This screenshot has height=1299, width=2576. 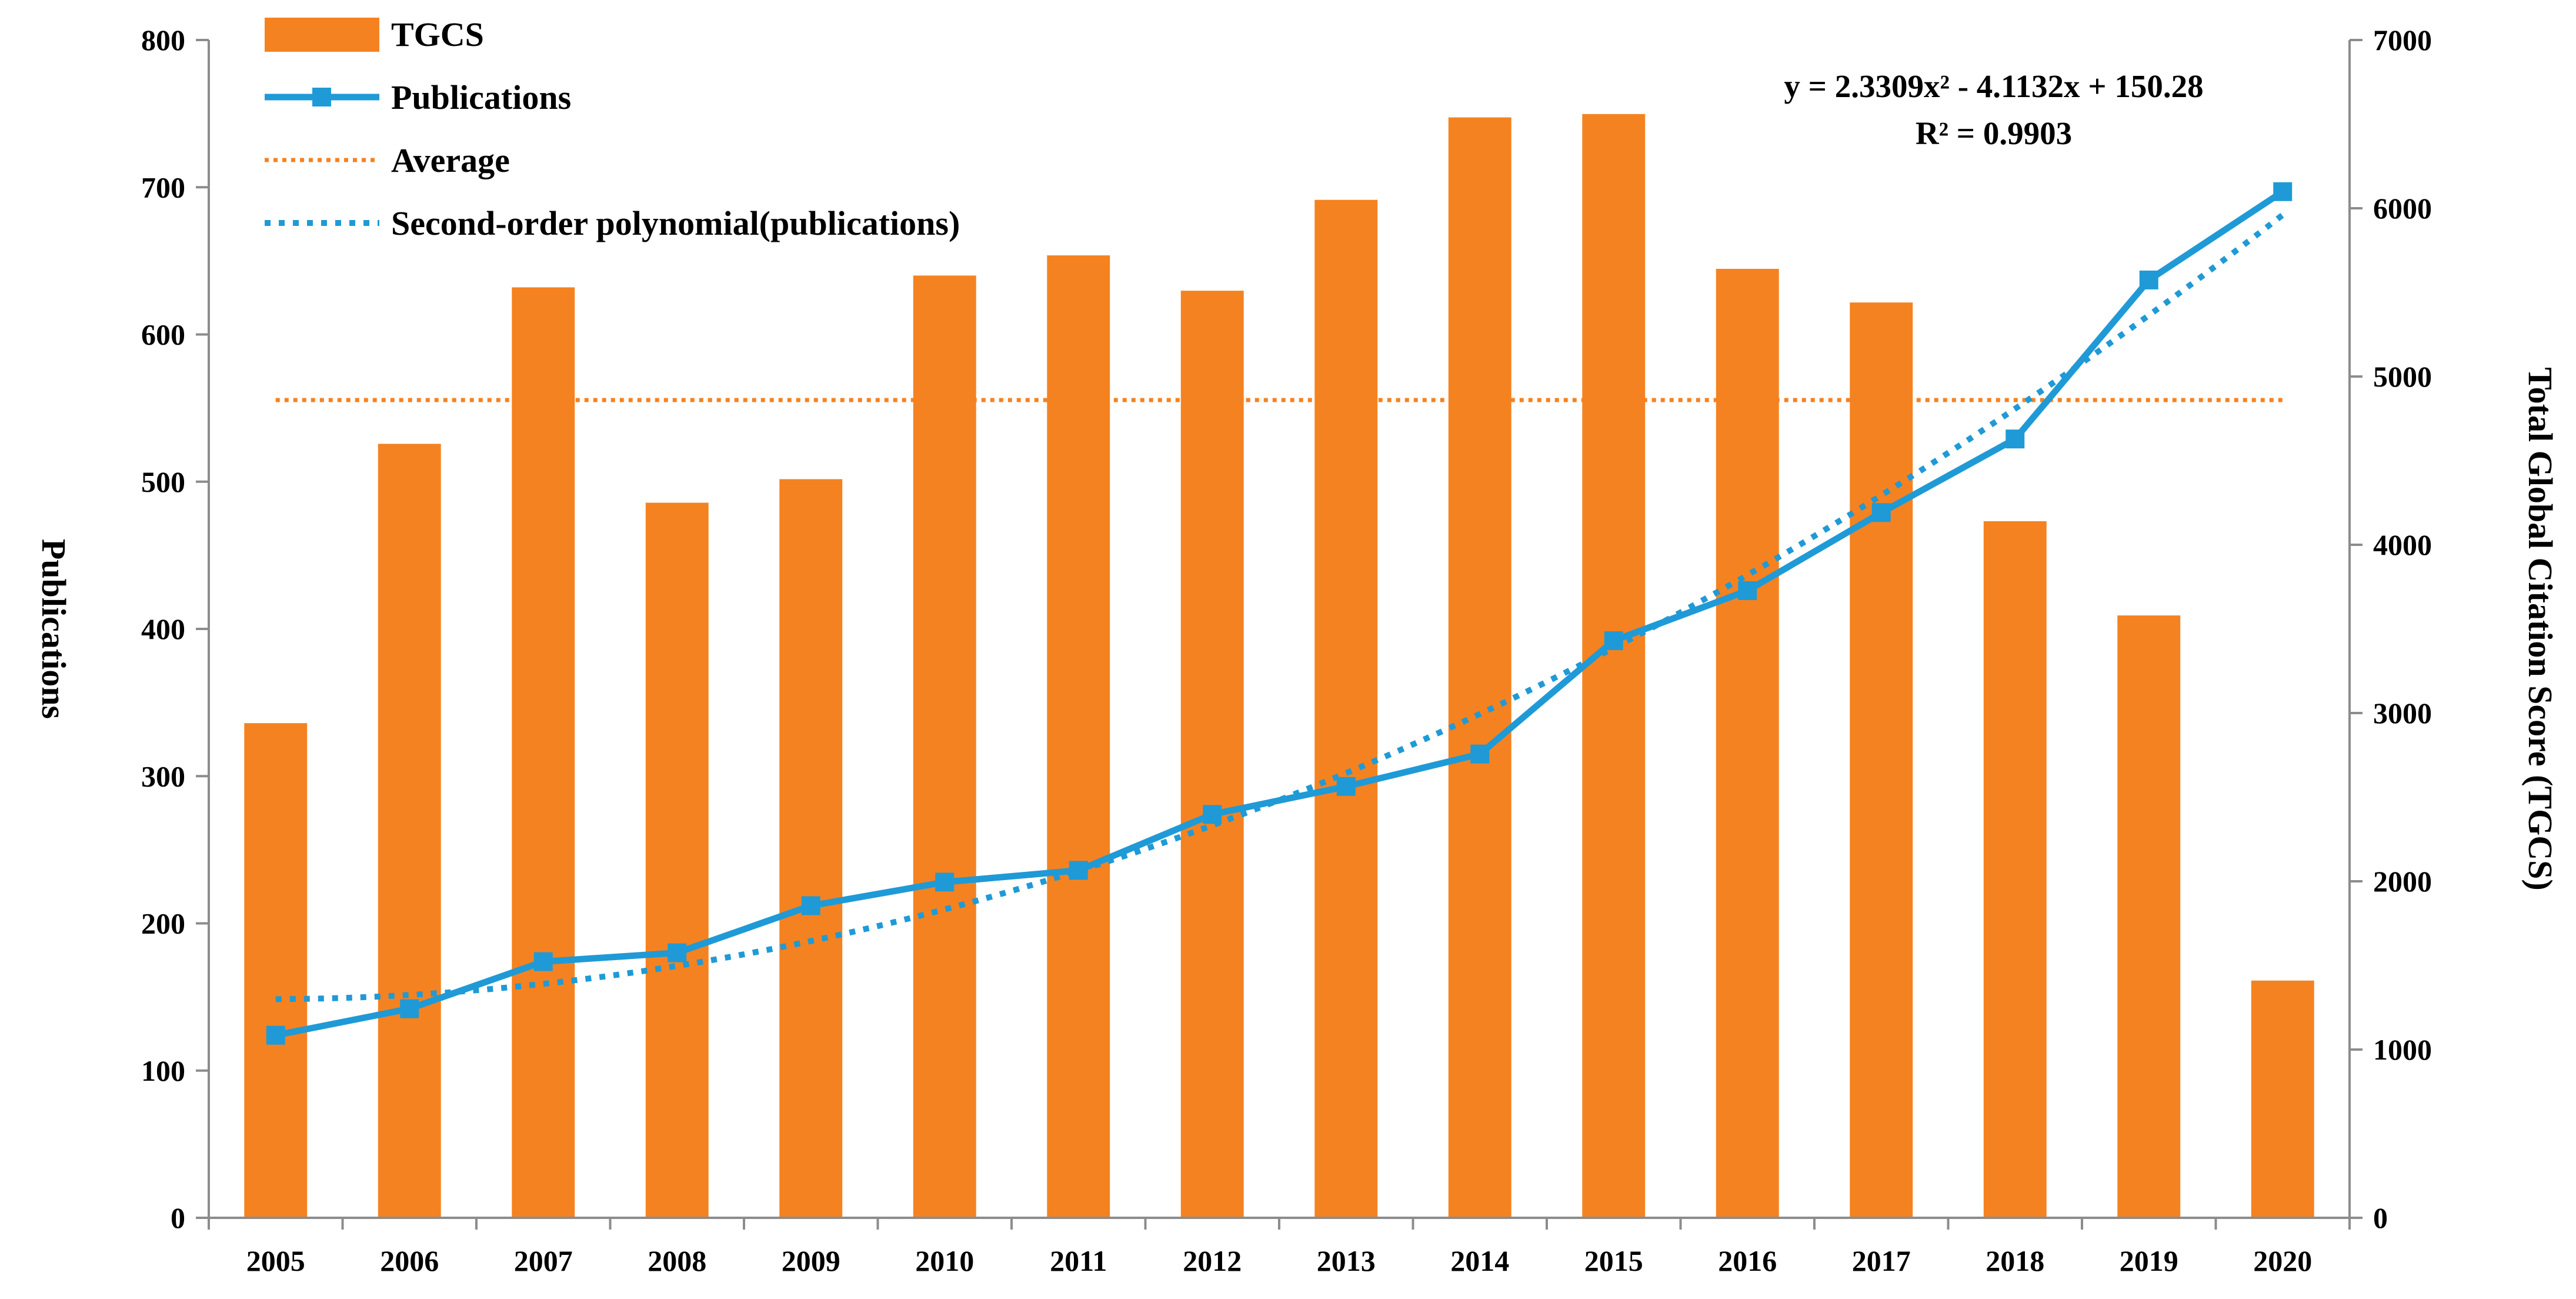 I want to click on bar-tgcs-2005, so click(x=276, y=970).